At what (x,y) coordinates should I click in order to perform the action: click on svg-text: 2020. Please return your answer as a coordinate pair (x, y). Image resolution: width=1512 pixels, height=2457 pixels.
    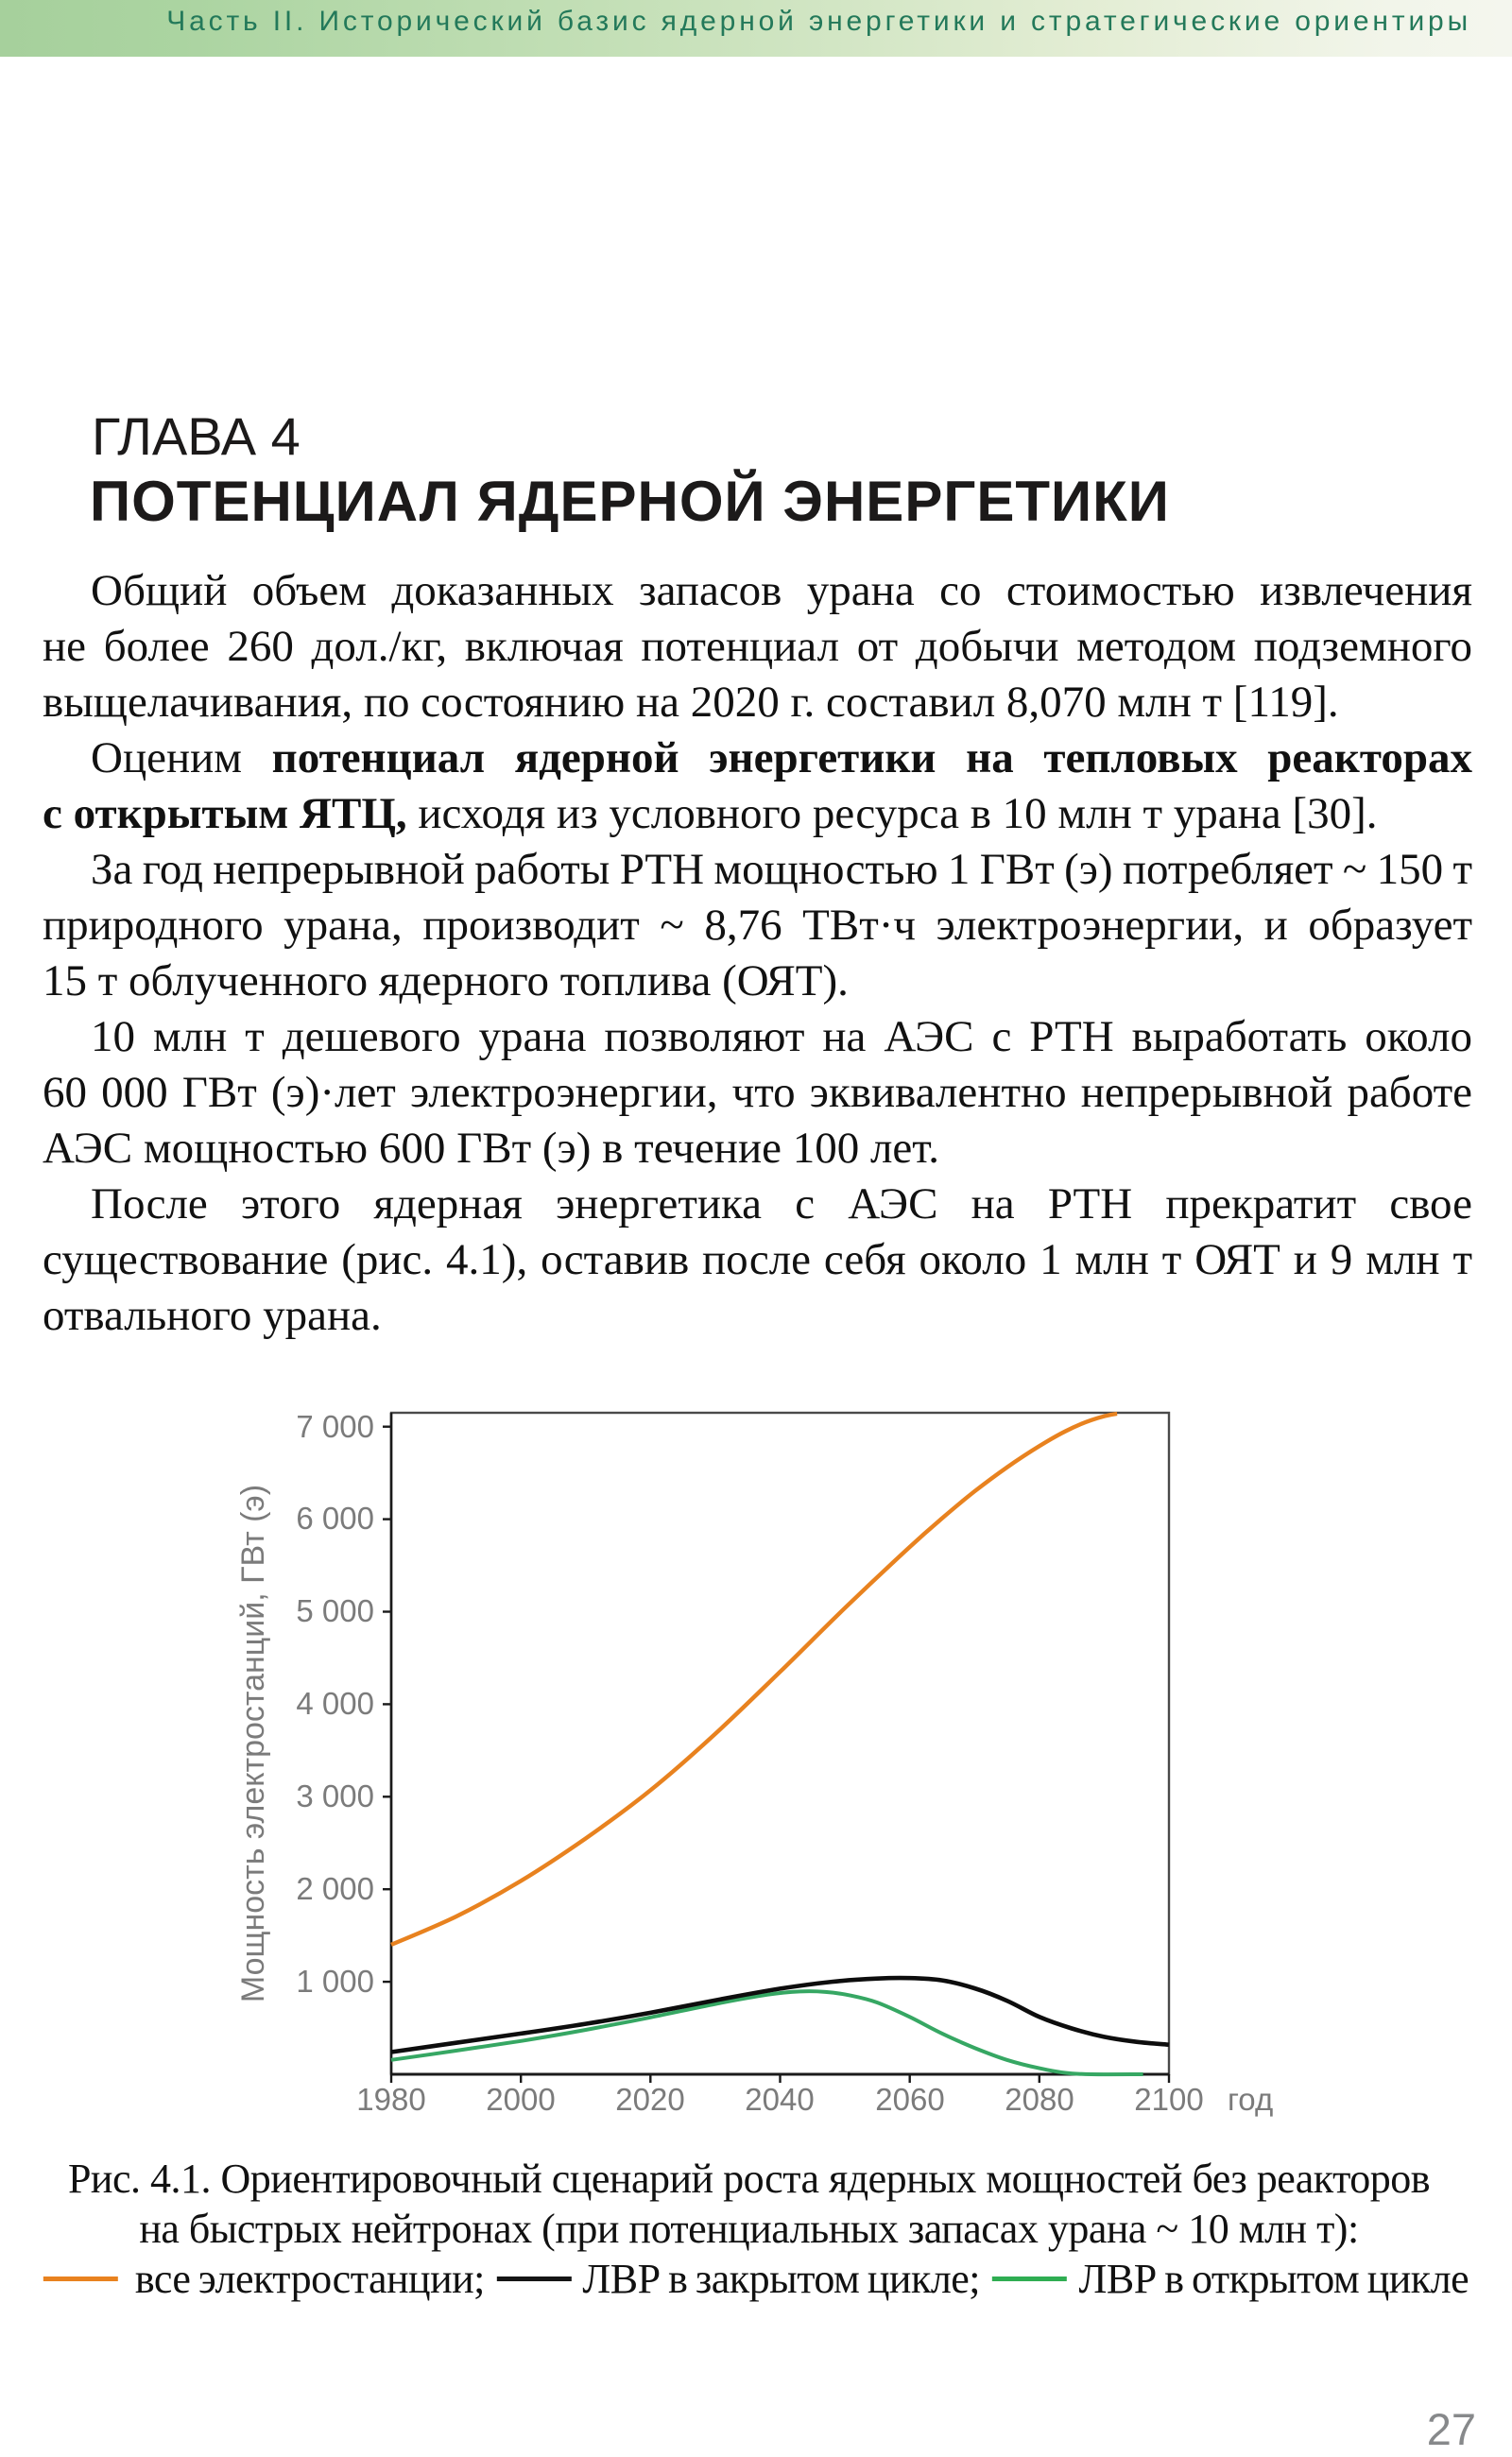
    Looking at the image, I should click on (649, 2099).